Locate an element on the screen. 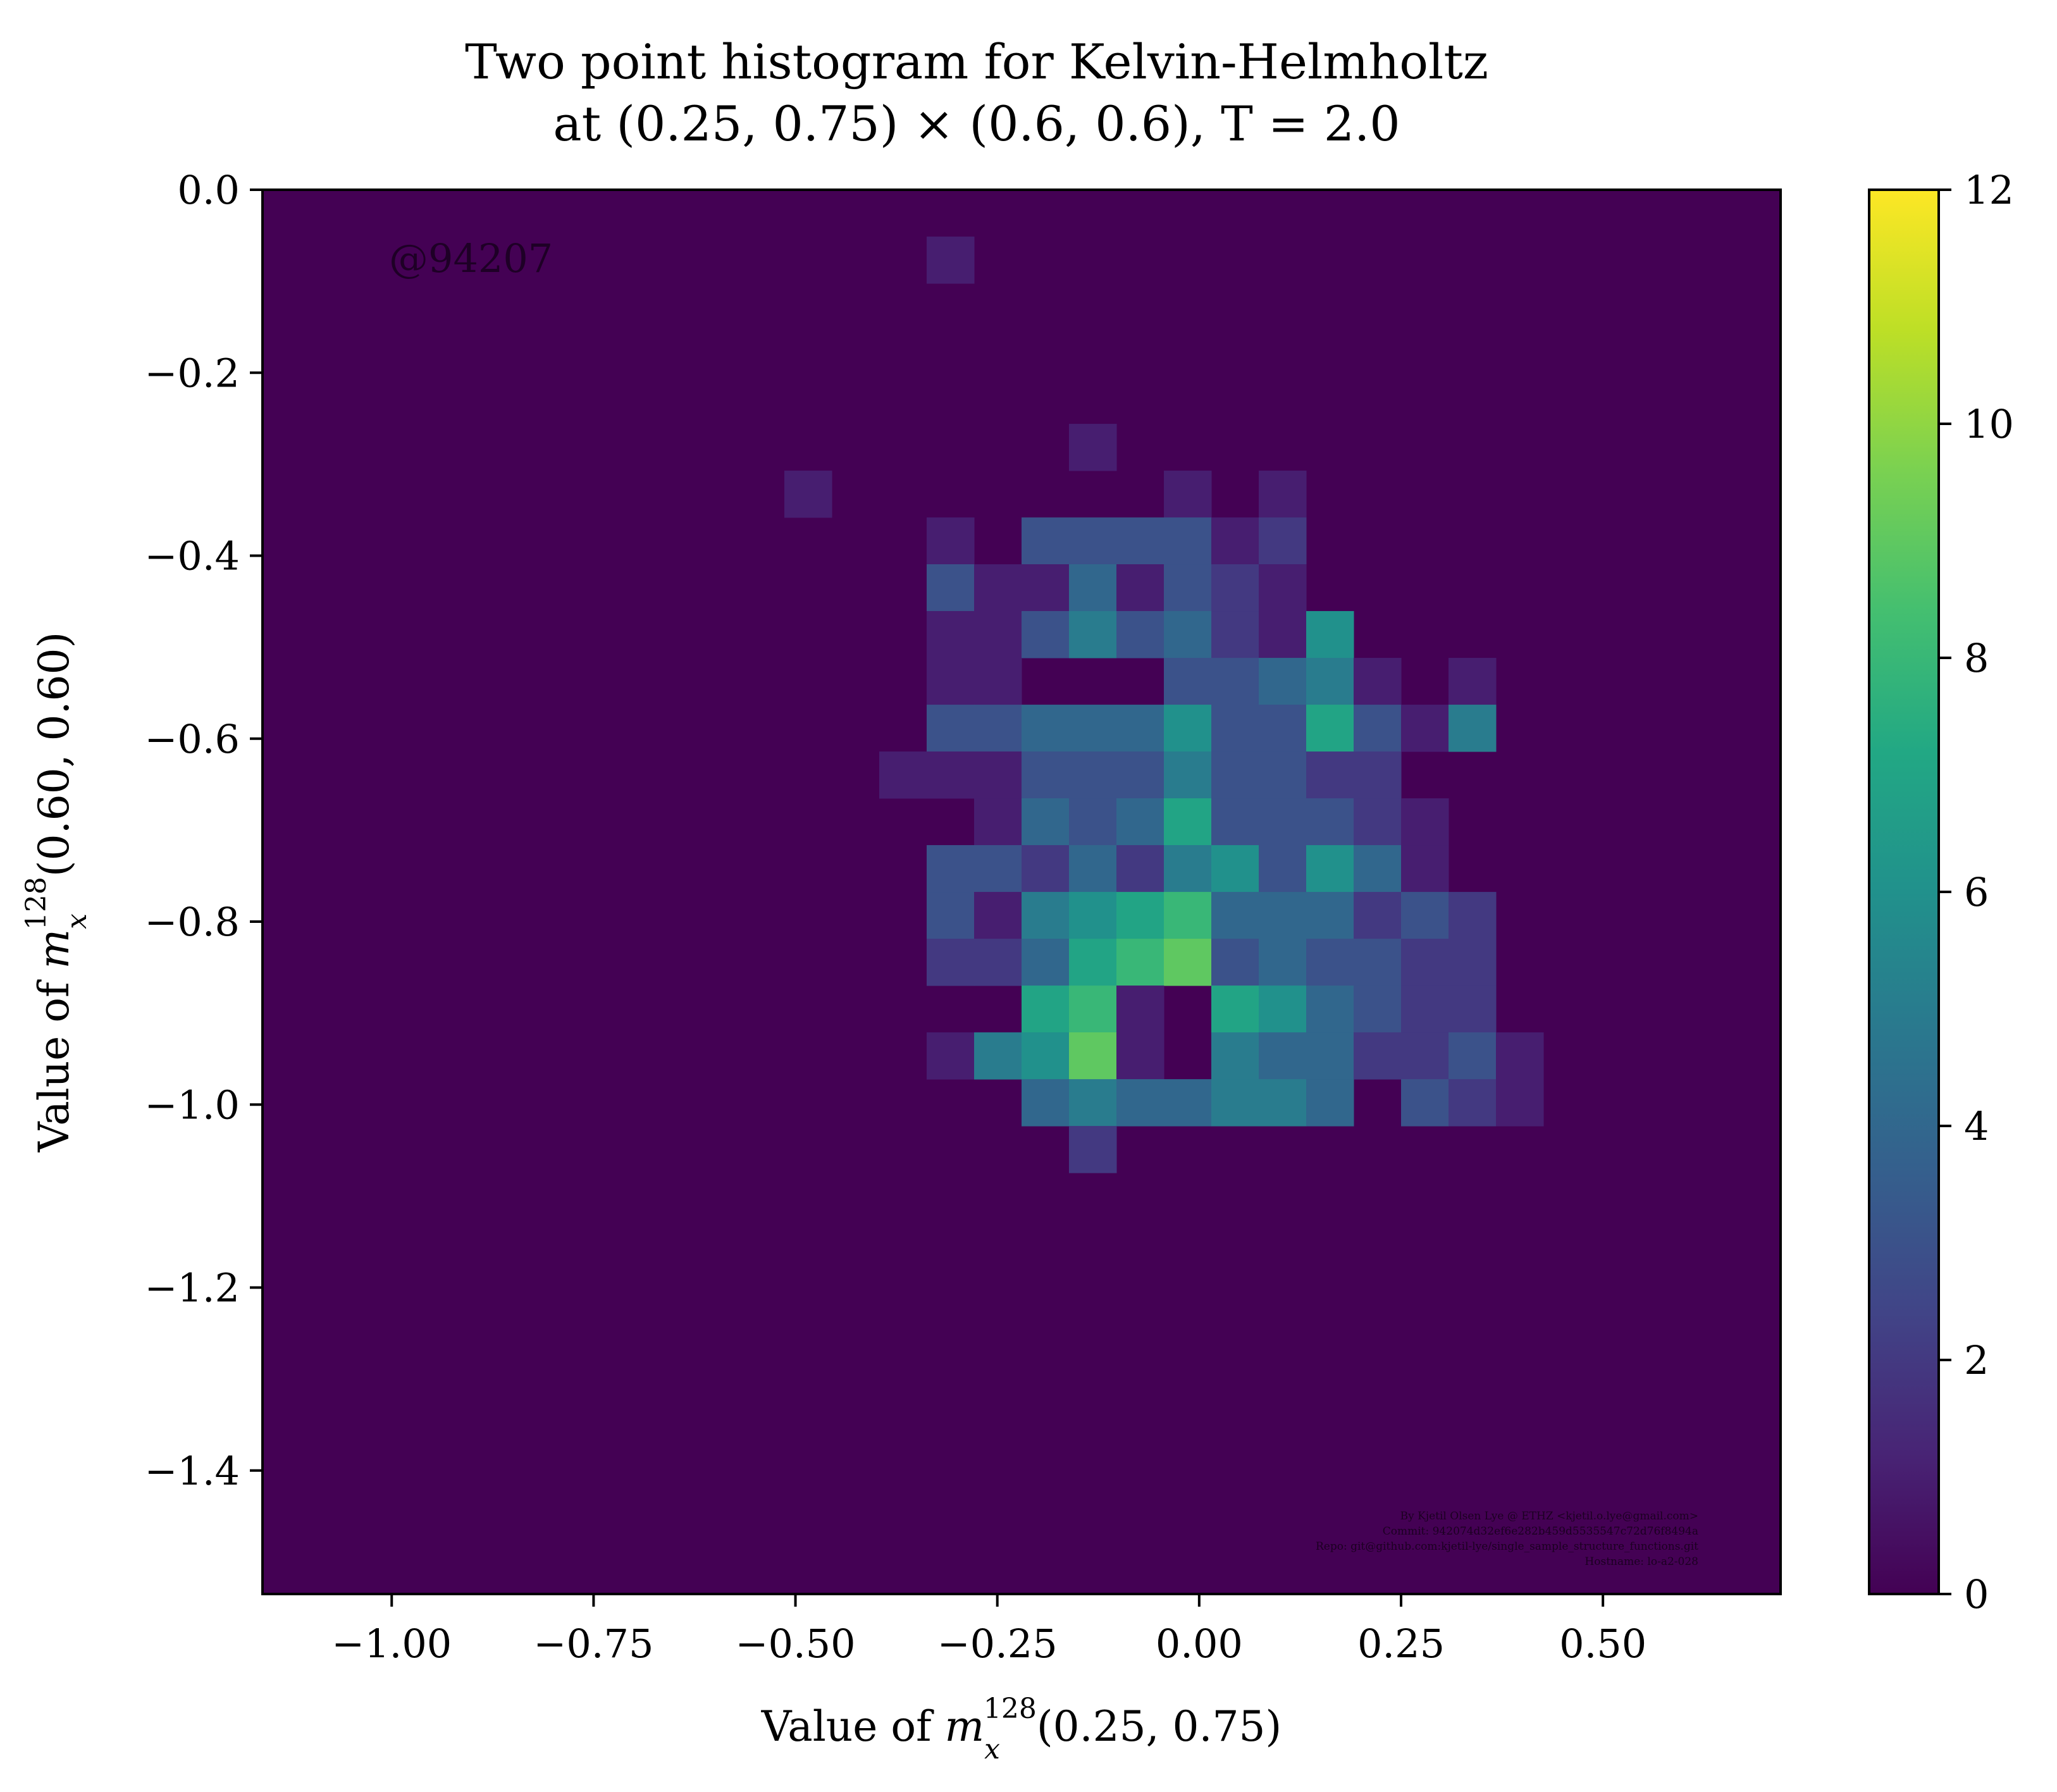  colorbar-tick-label: 12 is located at coordinates (1989, 190).